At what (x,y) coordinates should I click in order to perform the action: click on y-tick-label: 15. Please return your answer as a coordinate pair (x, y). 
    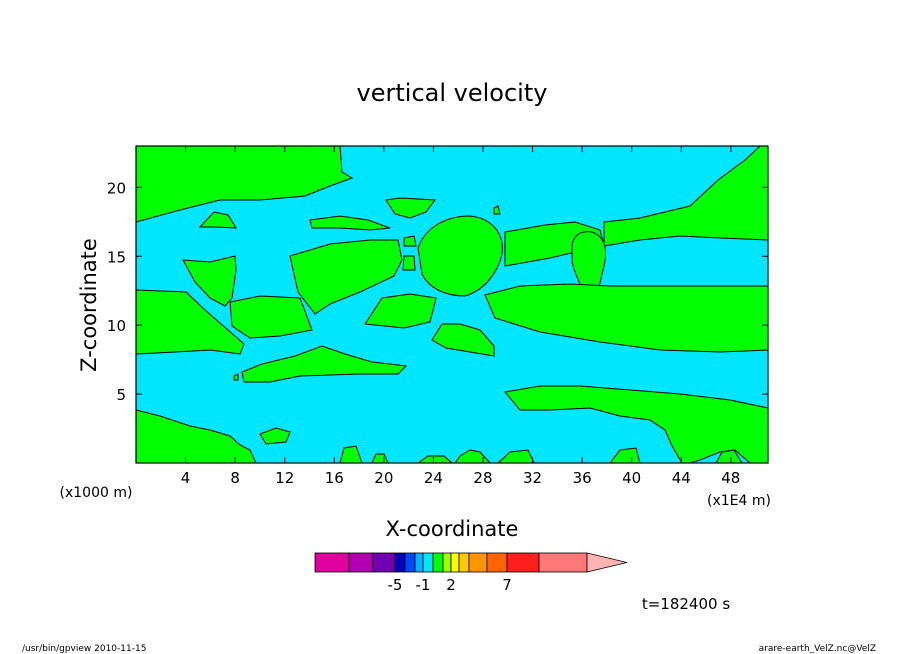
    Looking at the image, I should click on (116, 257).